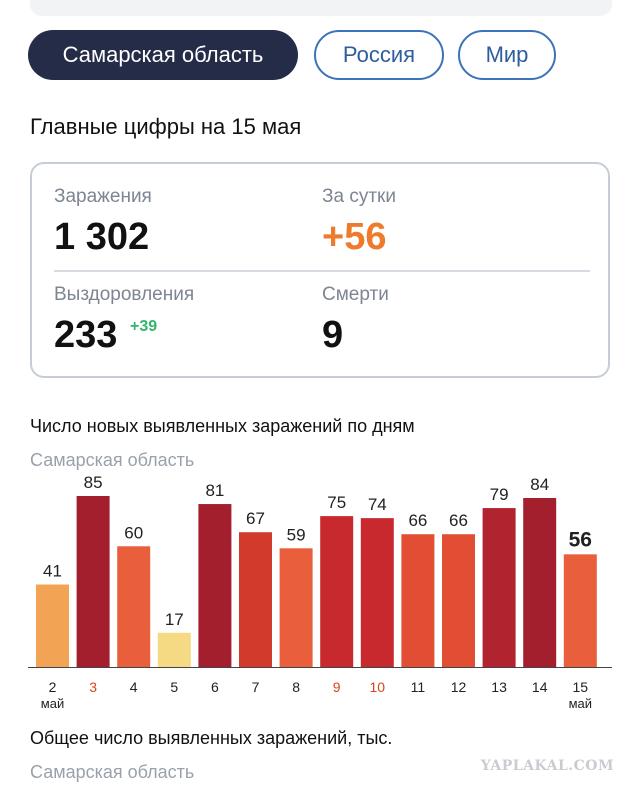  What do you see at coordinates (112, 772) in the screenshot?
I see `total-chart-region: Самарская область` at bounding box center [112, 772].